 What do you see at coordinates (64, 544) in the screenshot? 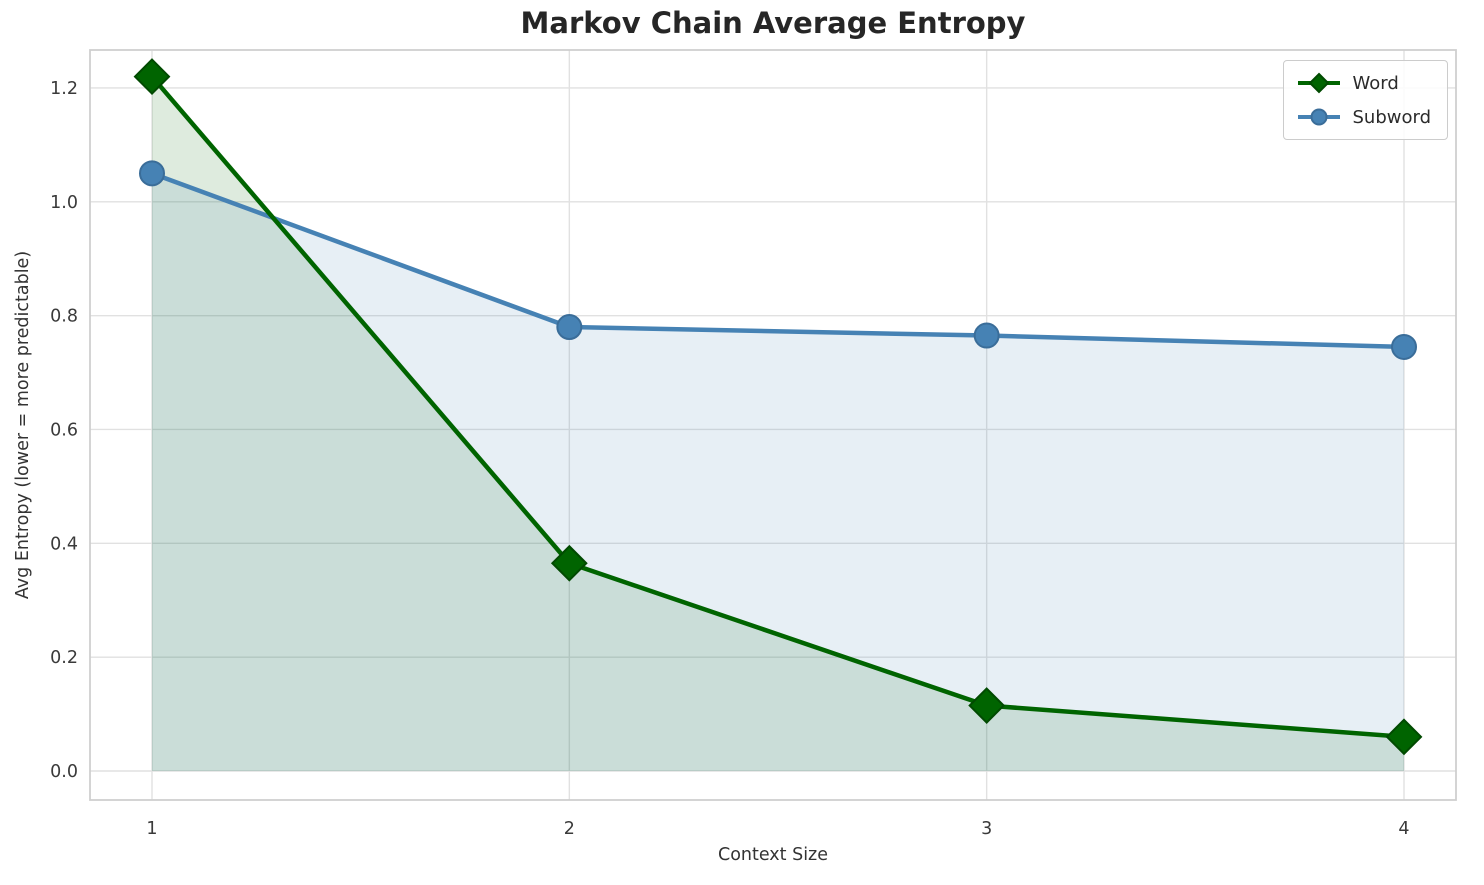
I see `y-tick-label: 0.4` at bounding box center [64, 544].